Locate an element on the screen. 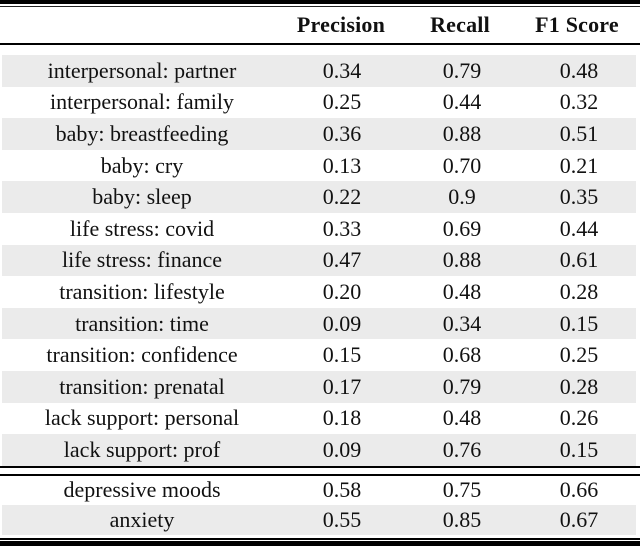  top-rule-gap is located at coordinates (320, 5).